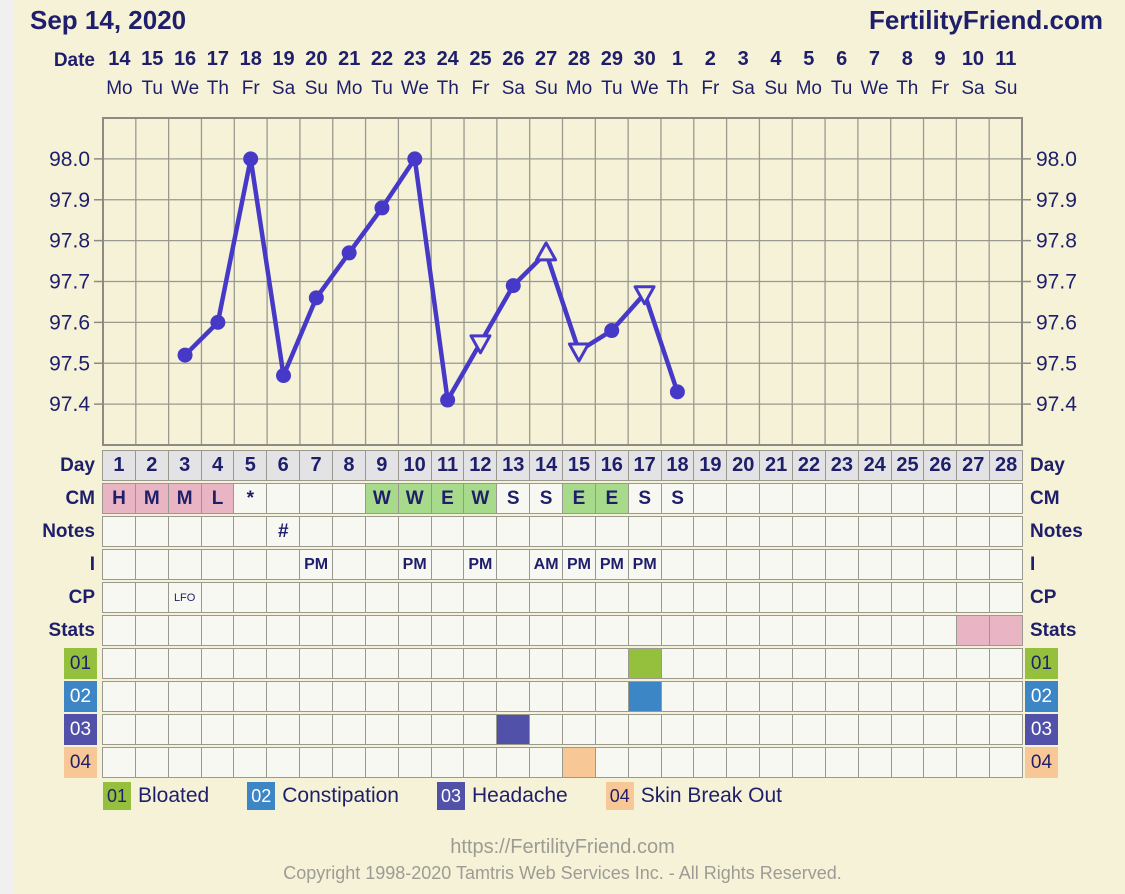 Image resolution: width=1125 pixels, height=894 pixels. What do you see at coordinates (842, 465) in the screenshot?
I see `day-cell-day-23: 23` at bounding box center [842, 465].